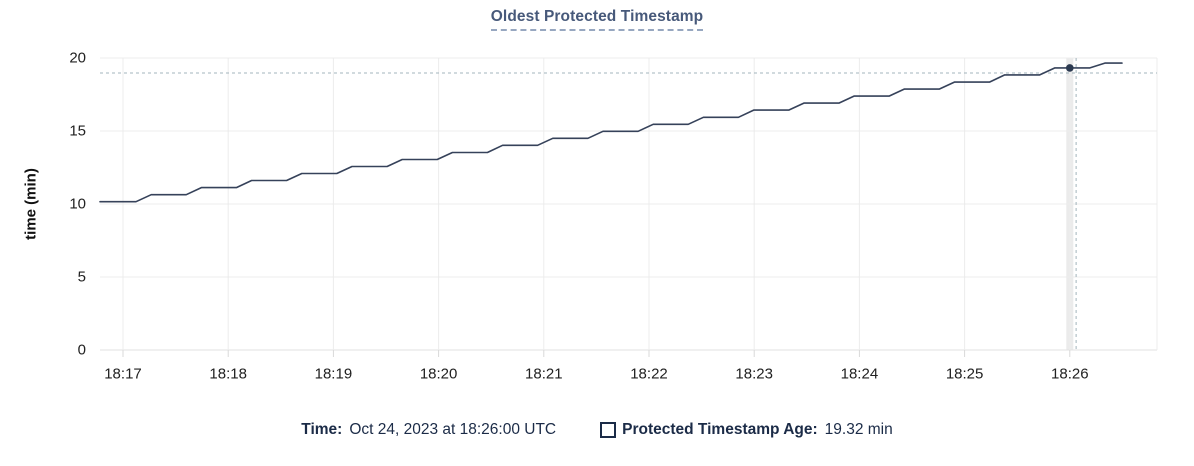 The height and width of the screenshot is (466, 1194). What do you see at coordinates (334, 374) in the screenshot?
I see `x-tick-label: 18:19` at bounding box center [334, 374].